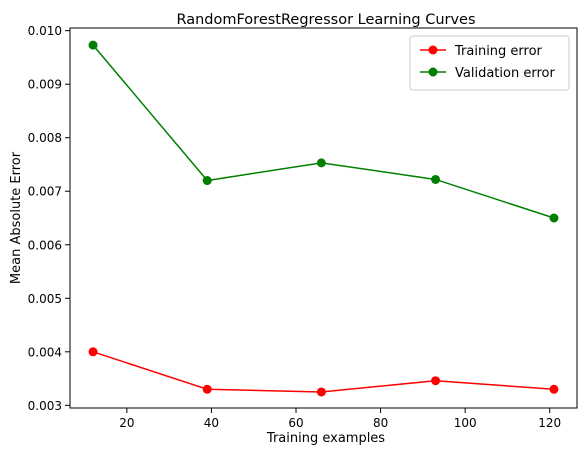  Describe the element at coordinates (45, 352) in the screenshot. I see `y-tick-label: 0.004` at that location.